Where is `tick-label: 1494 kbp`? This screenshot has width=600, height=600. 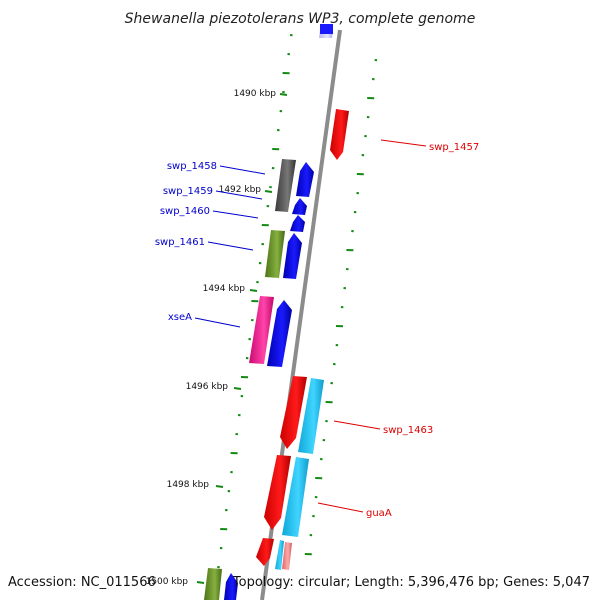
tick-label: 1494 kbp is located at coordinates (224, 289).